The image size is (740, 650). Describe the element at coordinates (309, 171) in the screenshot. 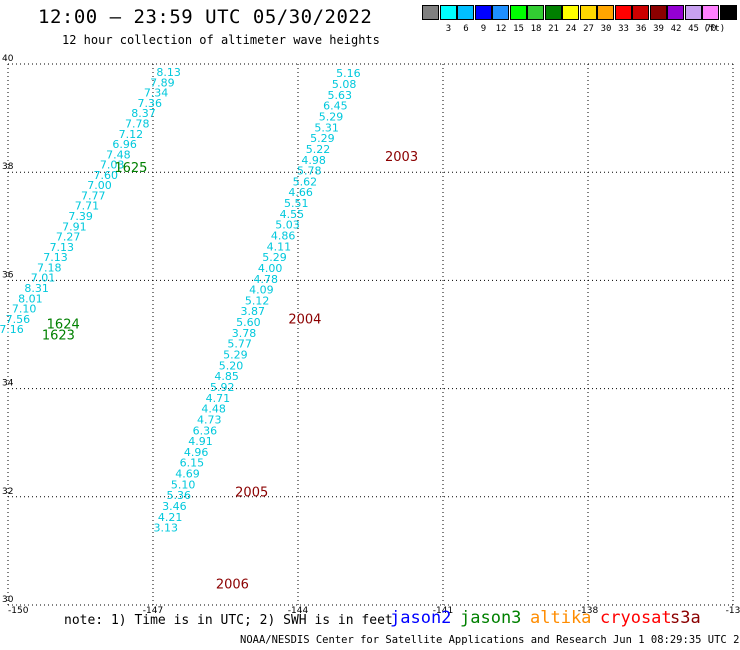

I see `wave-height-value: 5.78` at that location.